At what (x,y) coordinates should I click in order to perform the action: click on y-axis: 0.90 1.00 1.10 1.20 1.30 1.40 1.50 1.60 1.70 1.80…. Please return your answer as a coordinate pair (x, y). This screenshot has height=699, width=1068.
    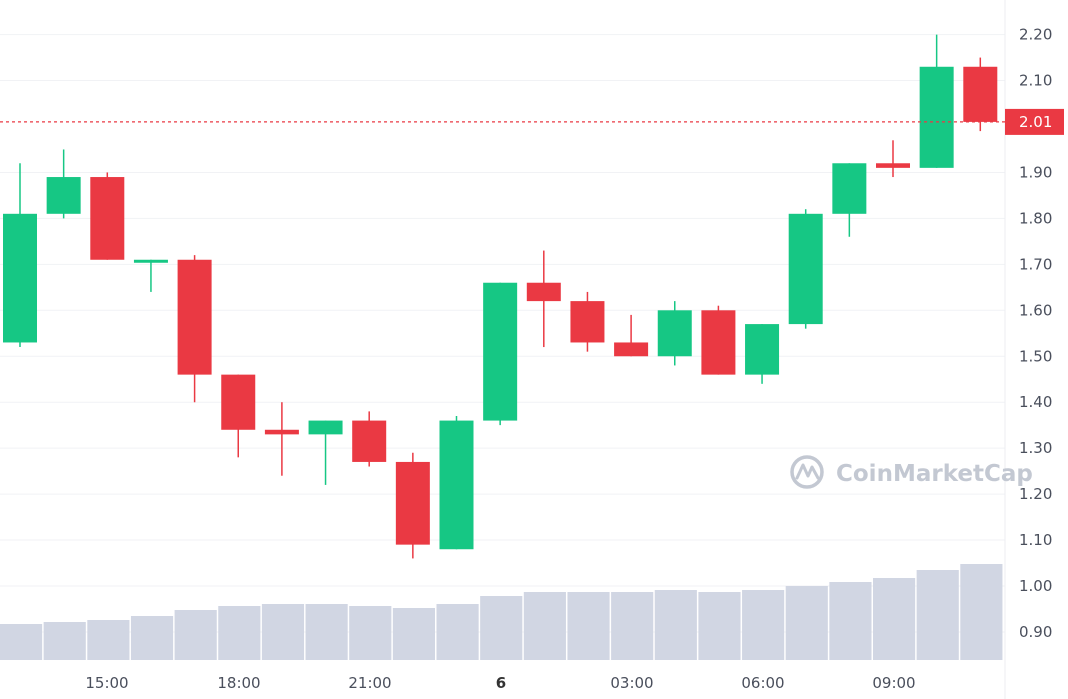
    Looking at the image, I should click on (1035, 333).